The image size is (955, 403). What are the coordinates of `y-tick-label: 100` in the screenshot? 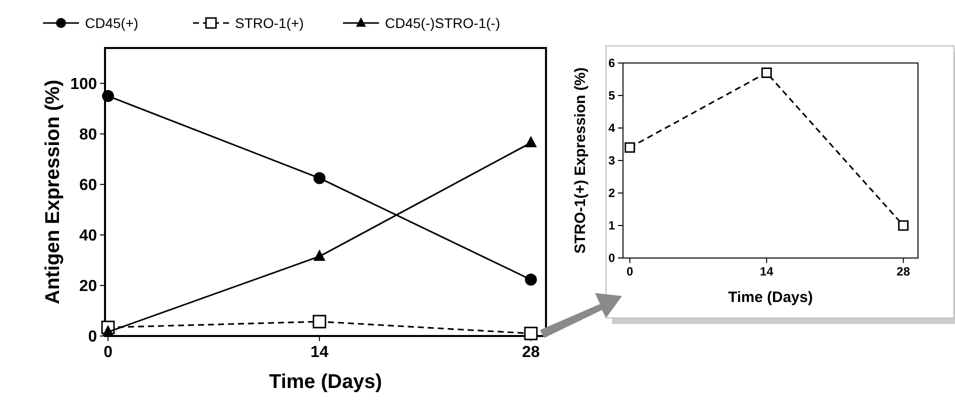 It's located at (84, 84).